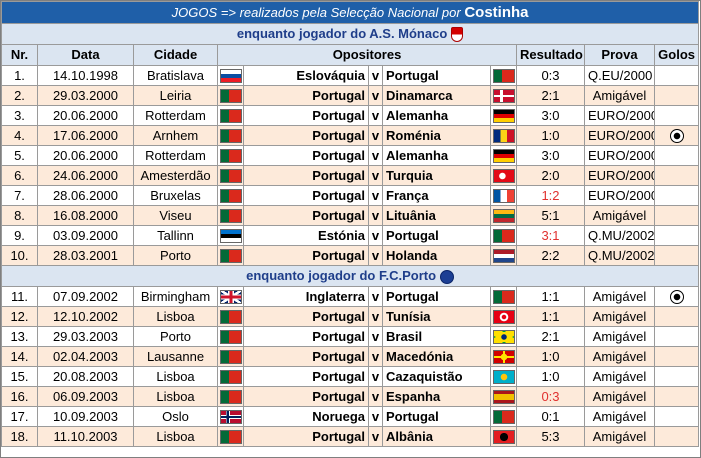 The image size is (701, 458). What do you see at coordinates (436, 316) in the screenshot?
I see `away-team: Tunísia` at bounding box center [436, 316].